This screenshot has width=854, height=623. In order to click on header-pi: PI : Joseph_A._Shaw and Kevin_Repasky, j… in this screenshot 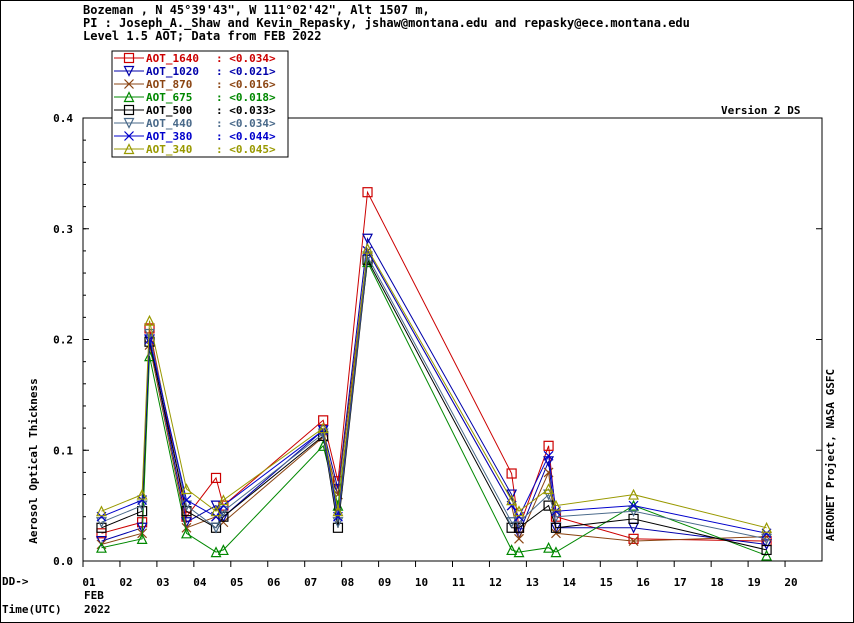, I will do `click(386, 23)`.